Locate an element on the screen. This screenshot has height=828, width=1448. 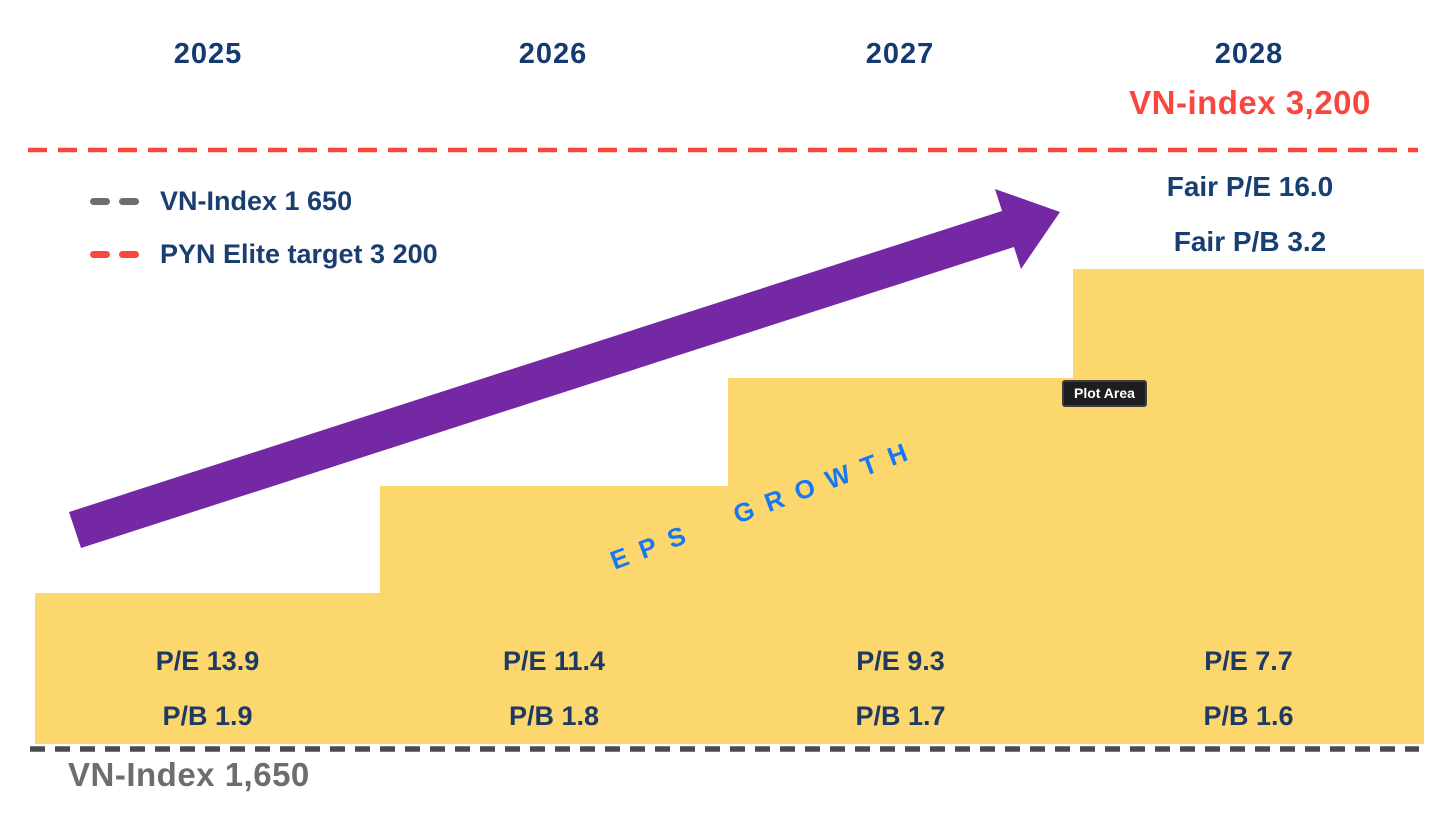
legend-swatch-red-dashes is located at coordinates (119, 254).